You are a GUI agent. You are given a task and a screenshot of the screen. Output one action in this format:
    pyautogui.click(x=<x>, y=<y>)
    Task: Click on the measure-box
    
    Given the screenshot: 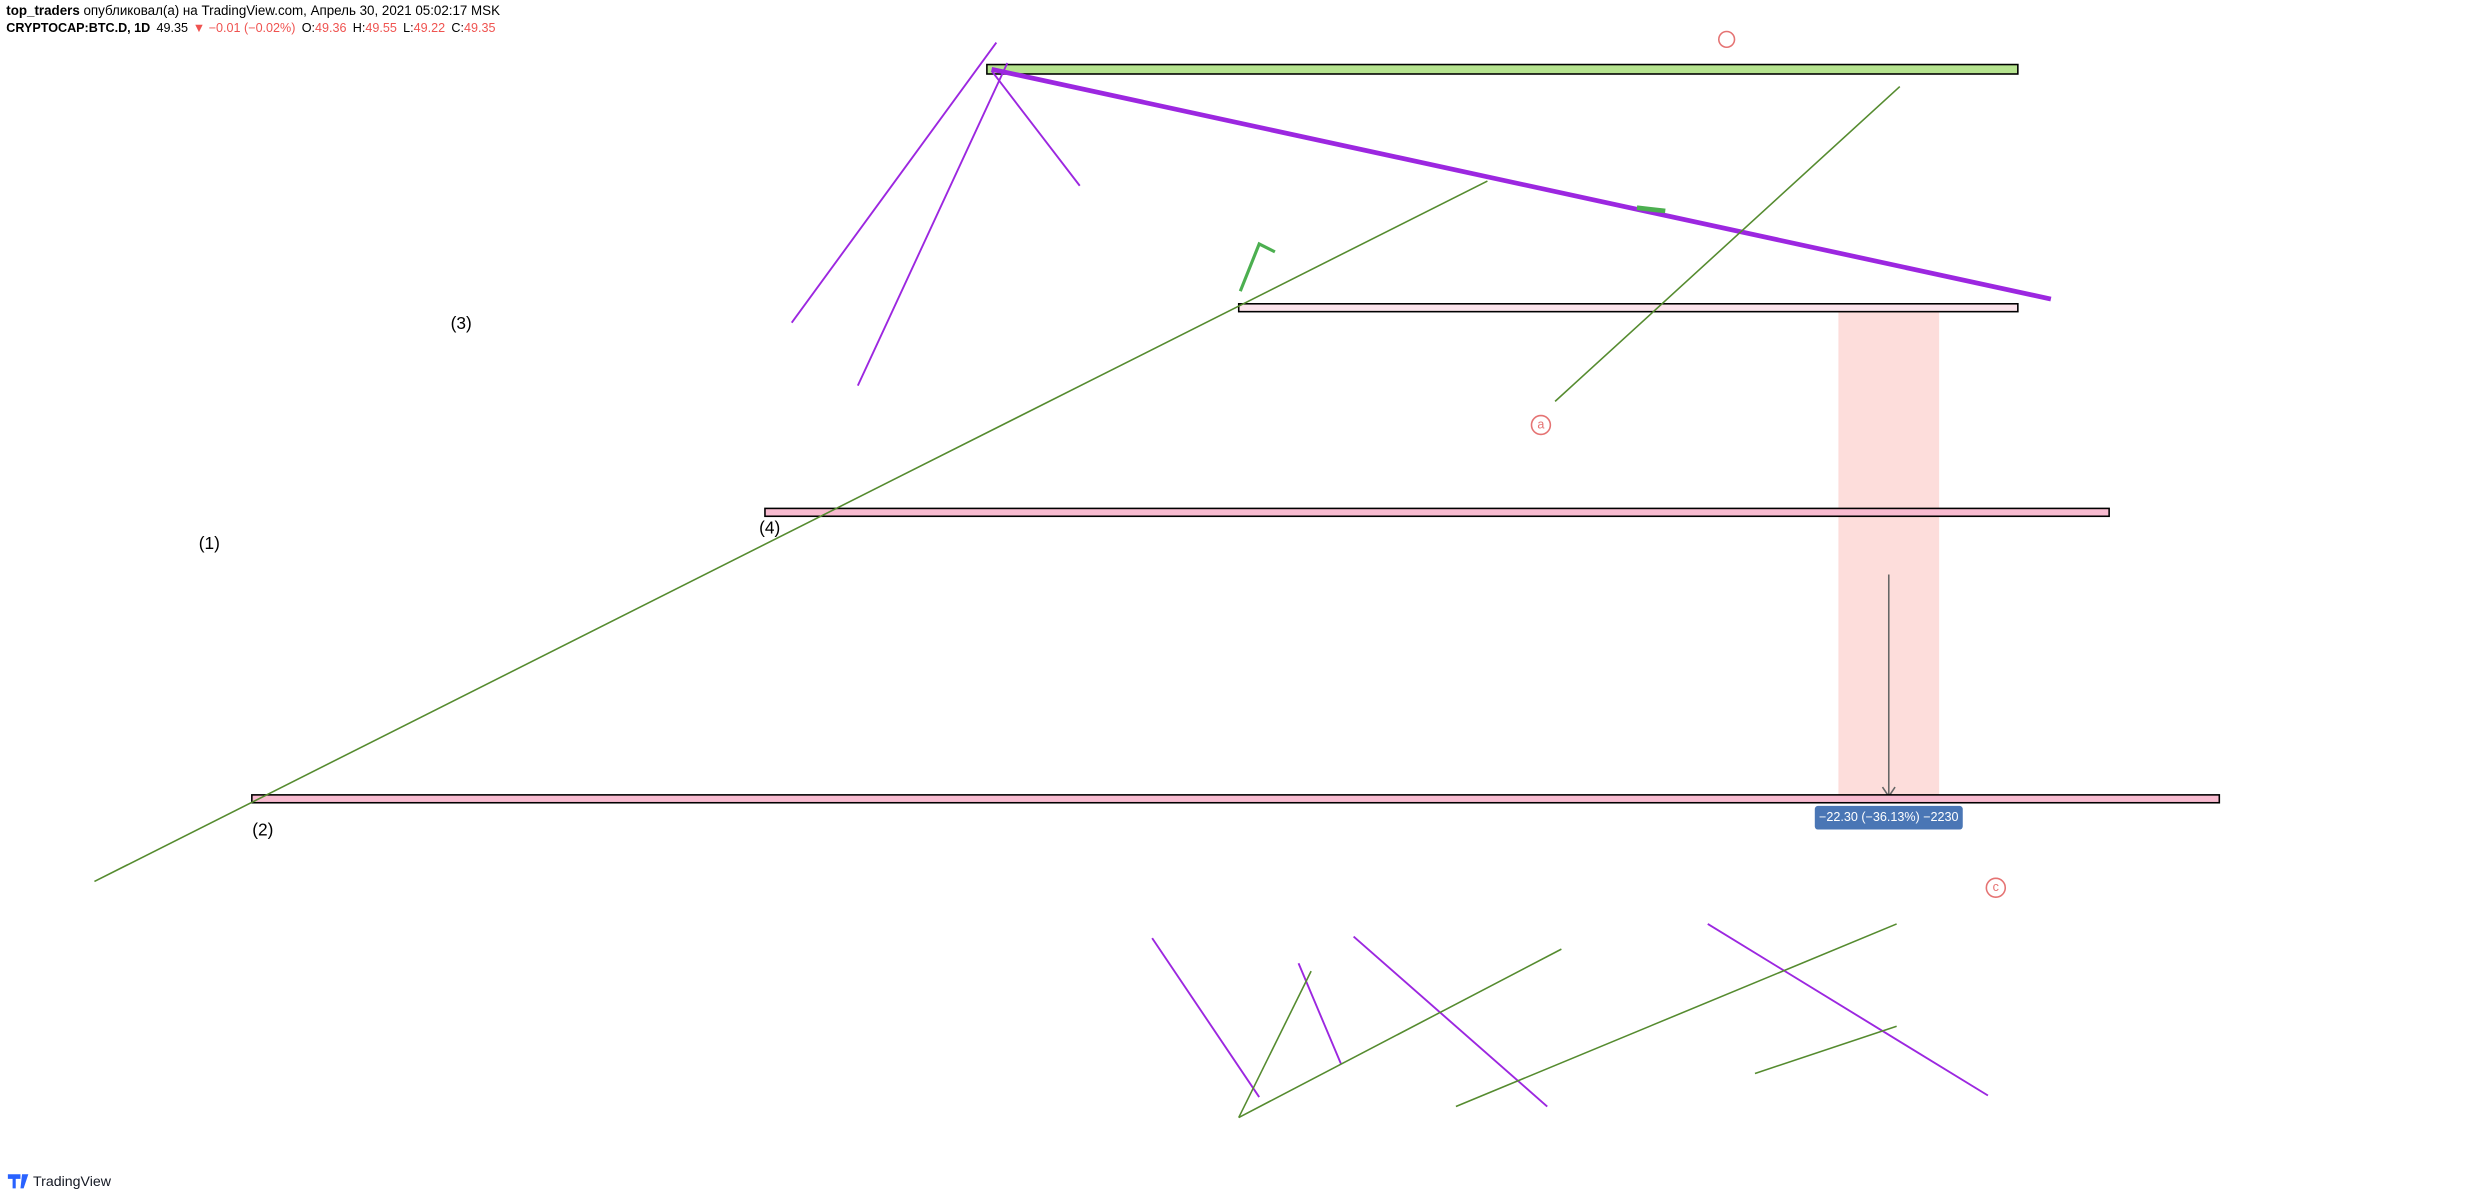 What is the action you would take?
    pyautogui.click(x=1888, y=817)
    